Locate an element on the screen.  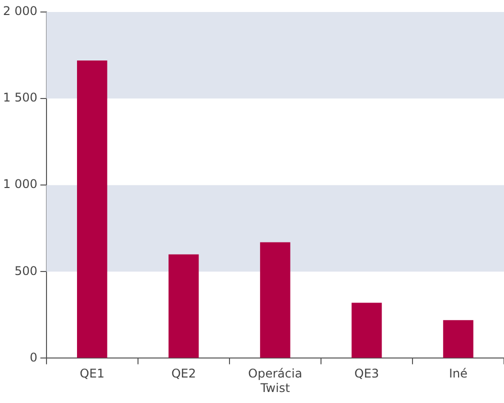
x-tick-label: QE3 is located at coordinates (367, 373).